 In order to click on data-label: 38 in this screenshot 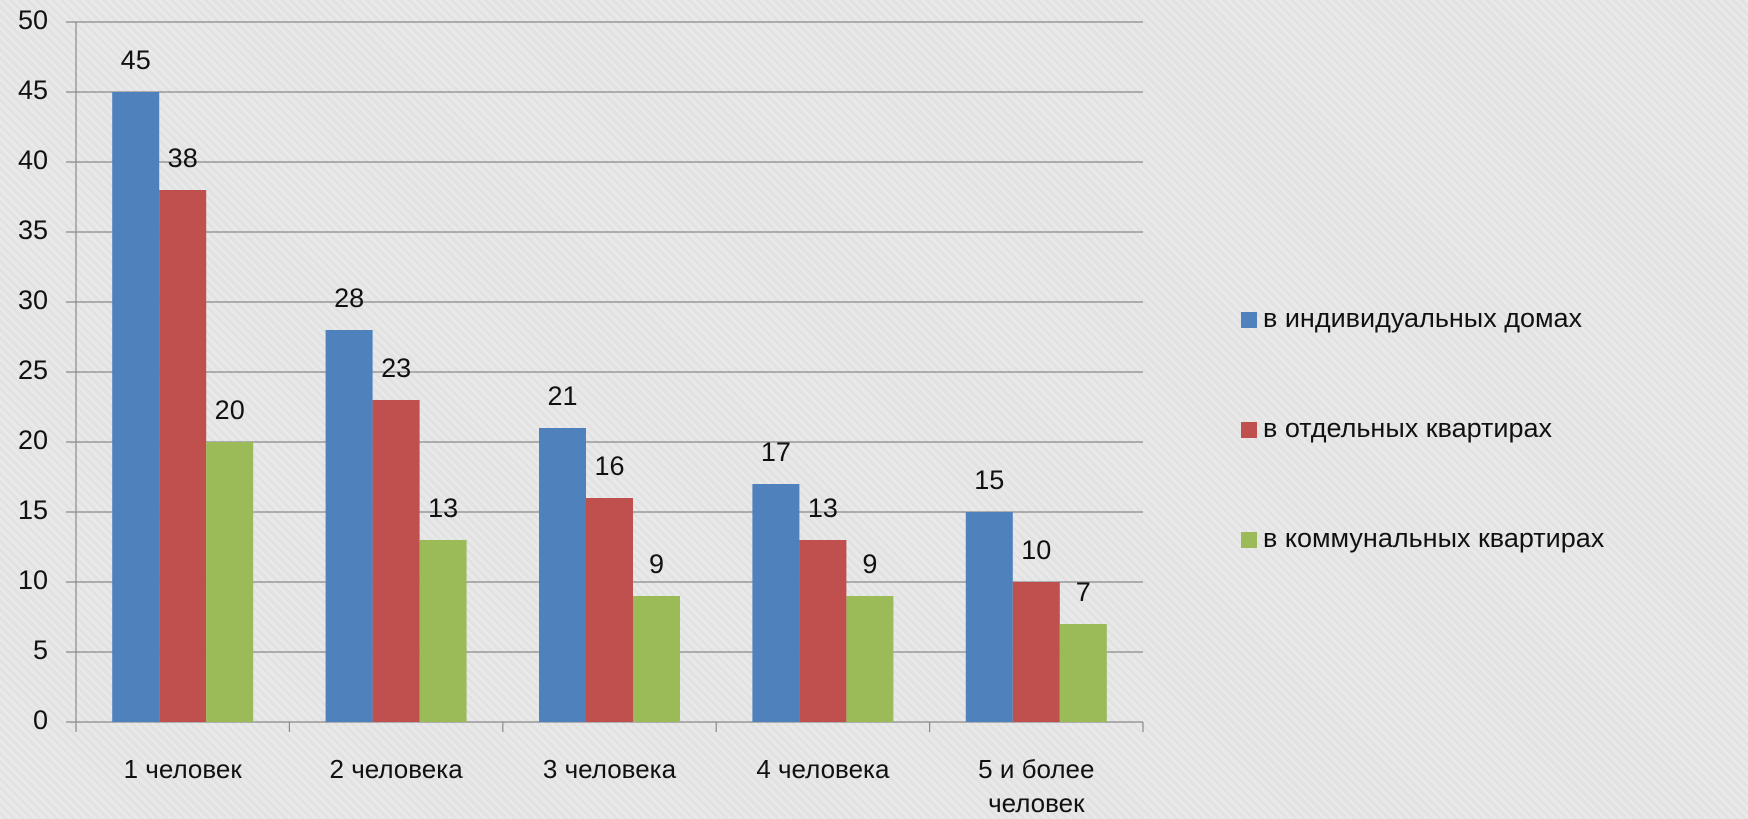, I will do `click(183, 158)`.